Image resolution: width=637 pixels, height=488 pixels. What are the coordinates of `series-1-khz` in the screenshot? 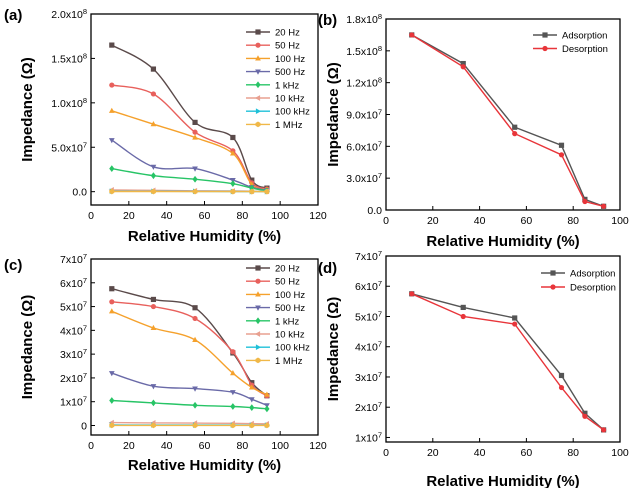 It's located at (189, 405).